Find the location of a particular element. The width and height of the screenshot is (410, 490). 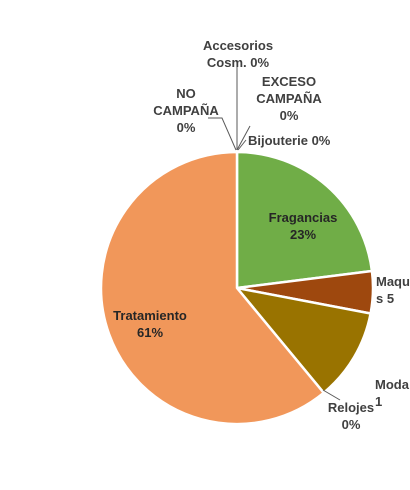

data-label-line: 1 is located at coordinates (378, 401).